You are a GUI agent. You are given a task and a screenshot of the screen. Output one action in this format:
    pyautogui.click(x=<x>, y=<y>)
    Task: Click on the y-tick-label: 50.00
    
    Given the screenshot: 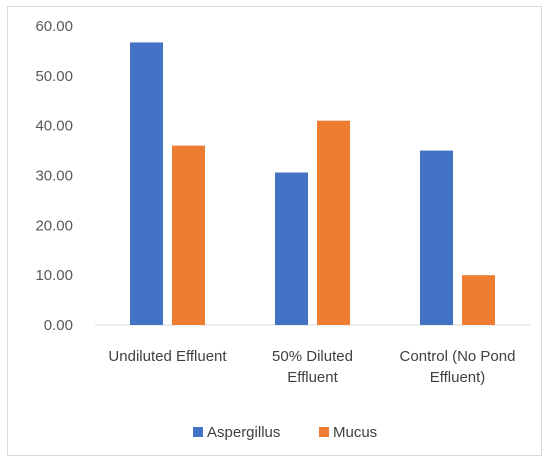 What is the action you would take?
    pyautogui.click(x=54, y=76)
    